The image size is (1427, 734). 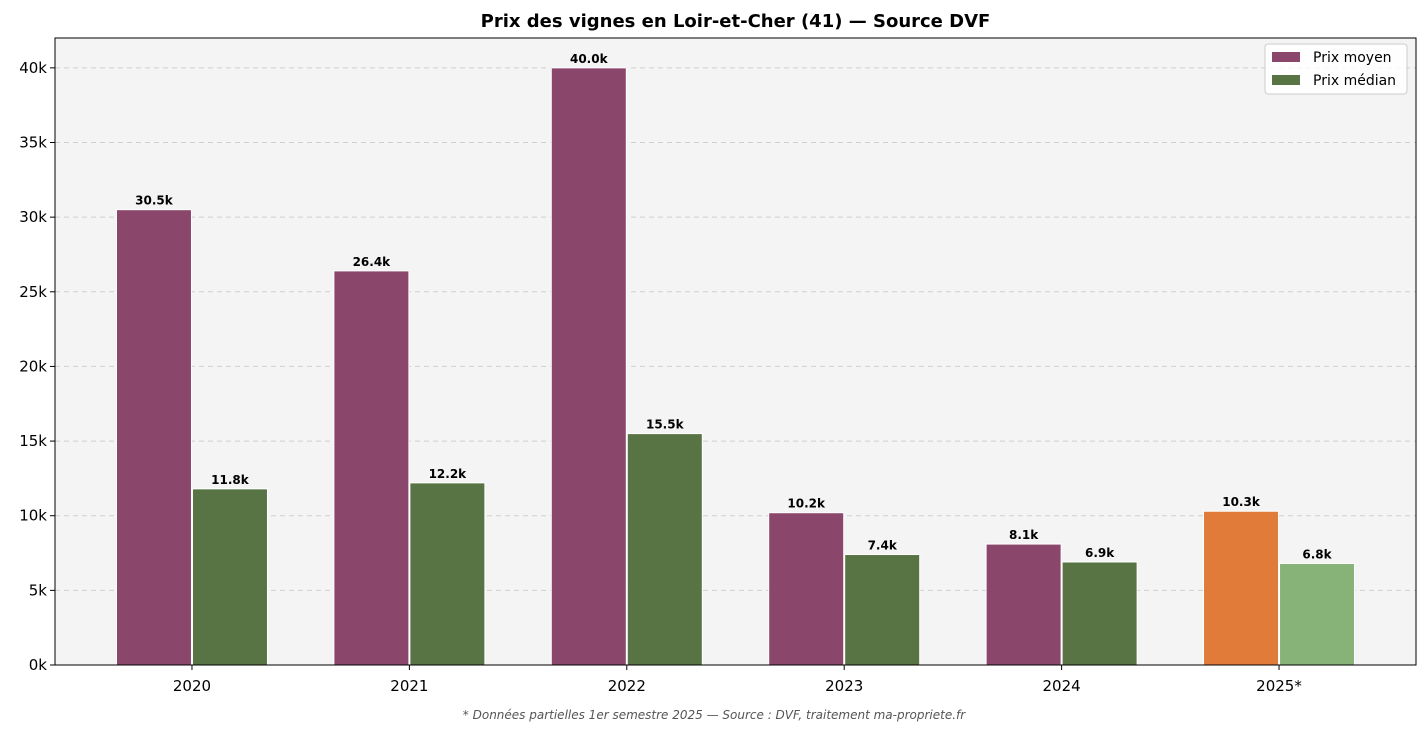 What do you see at coordinates (33, 366) in the screenshot?
I see `y-tick-label: 20k` at bounding box center [33, 366].